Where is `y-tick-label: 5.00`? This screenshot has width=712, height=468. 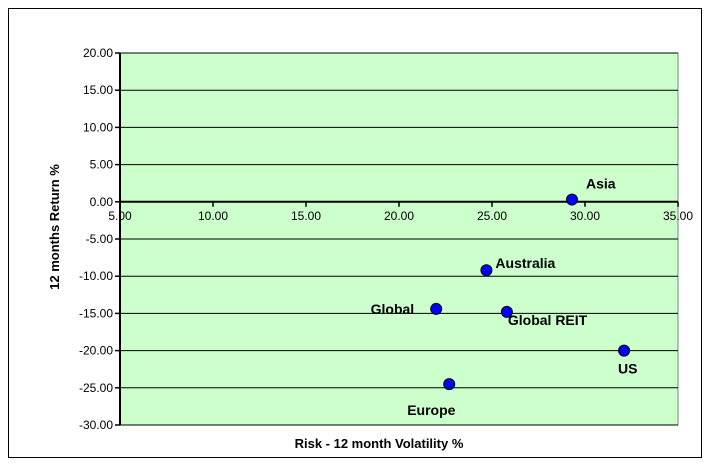 y-tick-label: 5.00 is located at coordinates (102, 165).